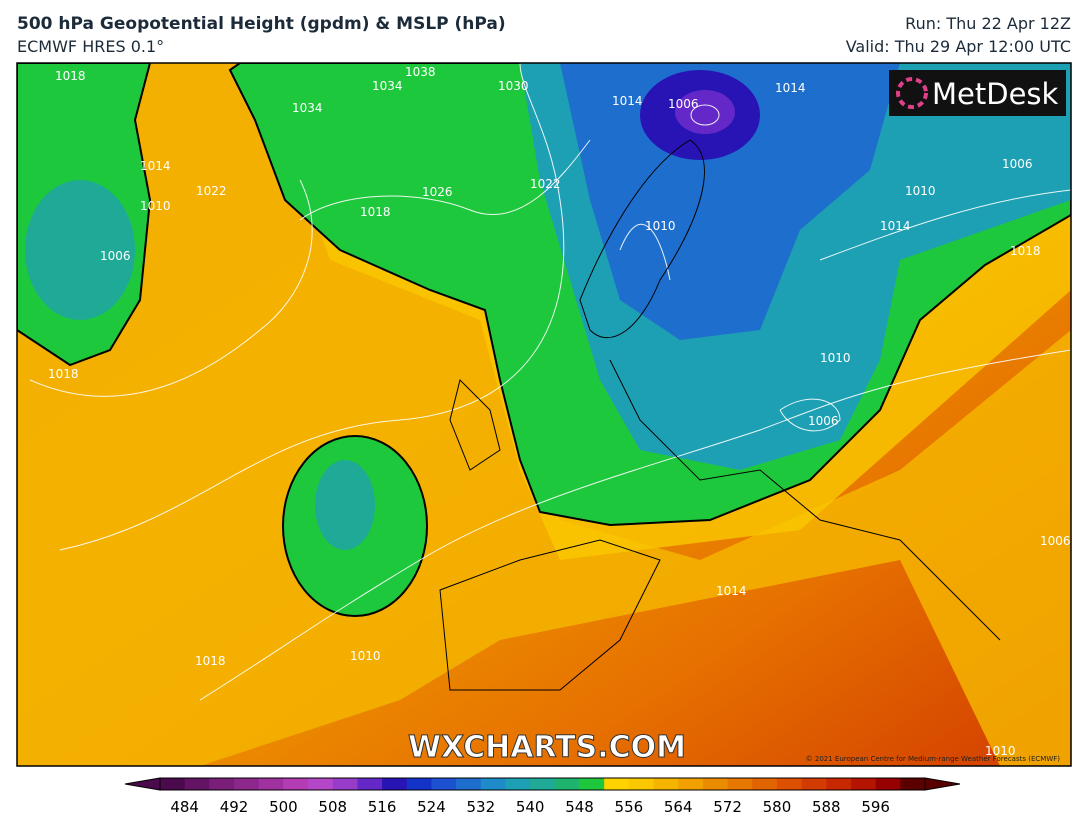 The width and height of the screenshot is (1088, 833). Describe the element at coordinates (727, 807) in the screenshot. I see `colorbar-tick-label: 572` at that location.